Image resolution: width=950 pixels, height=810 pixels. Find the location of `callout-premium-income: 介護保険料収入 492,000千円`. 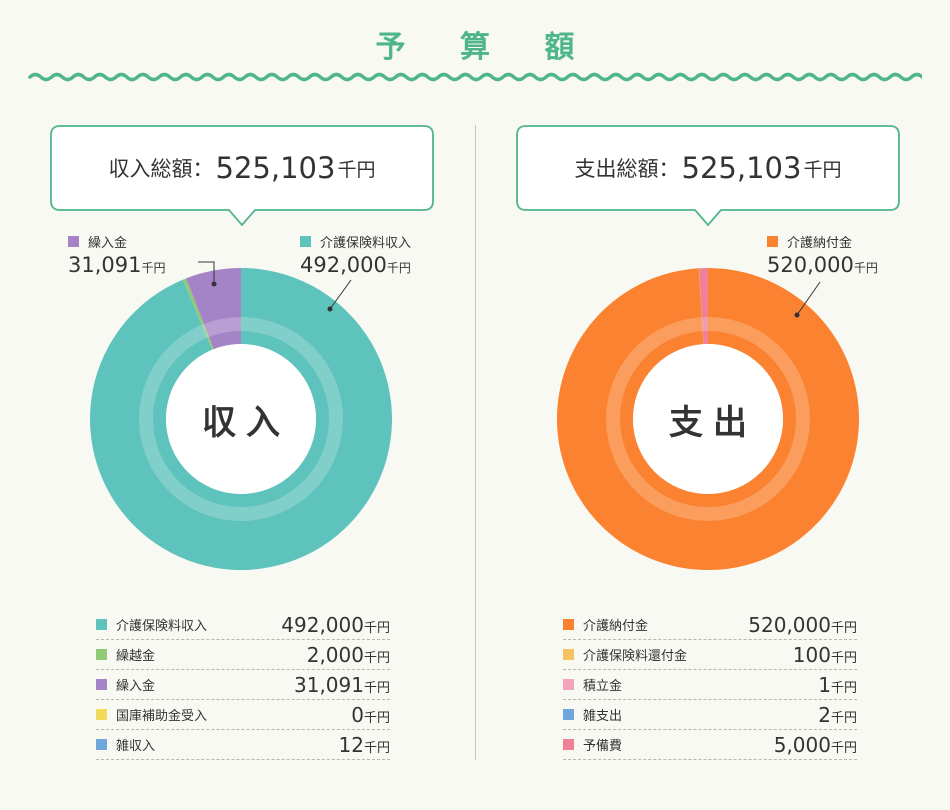

callout-premium-income: 介護保険料収入 492,000千円 is located at coordinates (355, 254).